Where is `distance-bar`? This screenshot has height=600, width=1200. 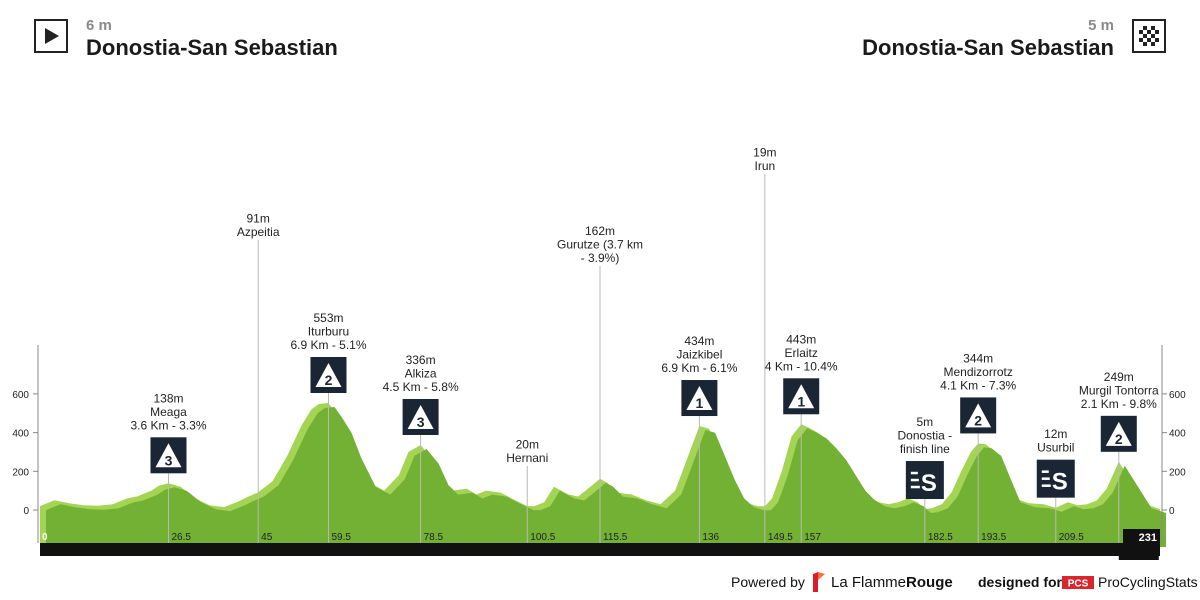 distance-bar is located at coordinates (600, 549).